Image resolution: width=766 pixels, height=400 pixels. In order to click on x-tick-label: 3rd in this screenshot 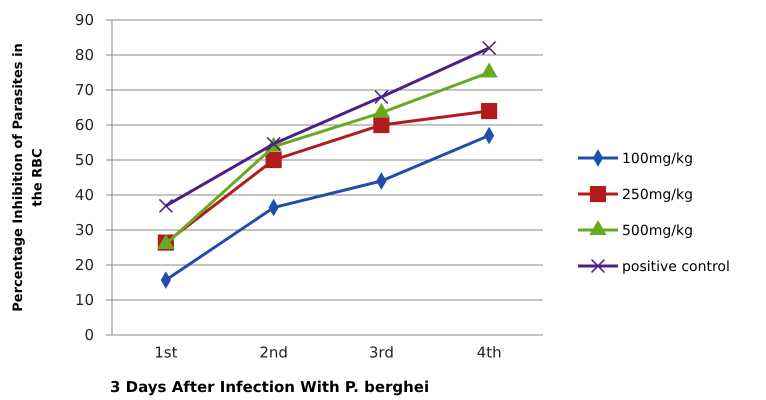, I will do `click(381, 353)`.